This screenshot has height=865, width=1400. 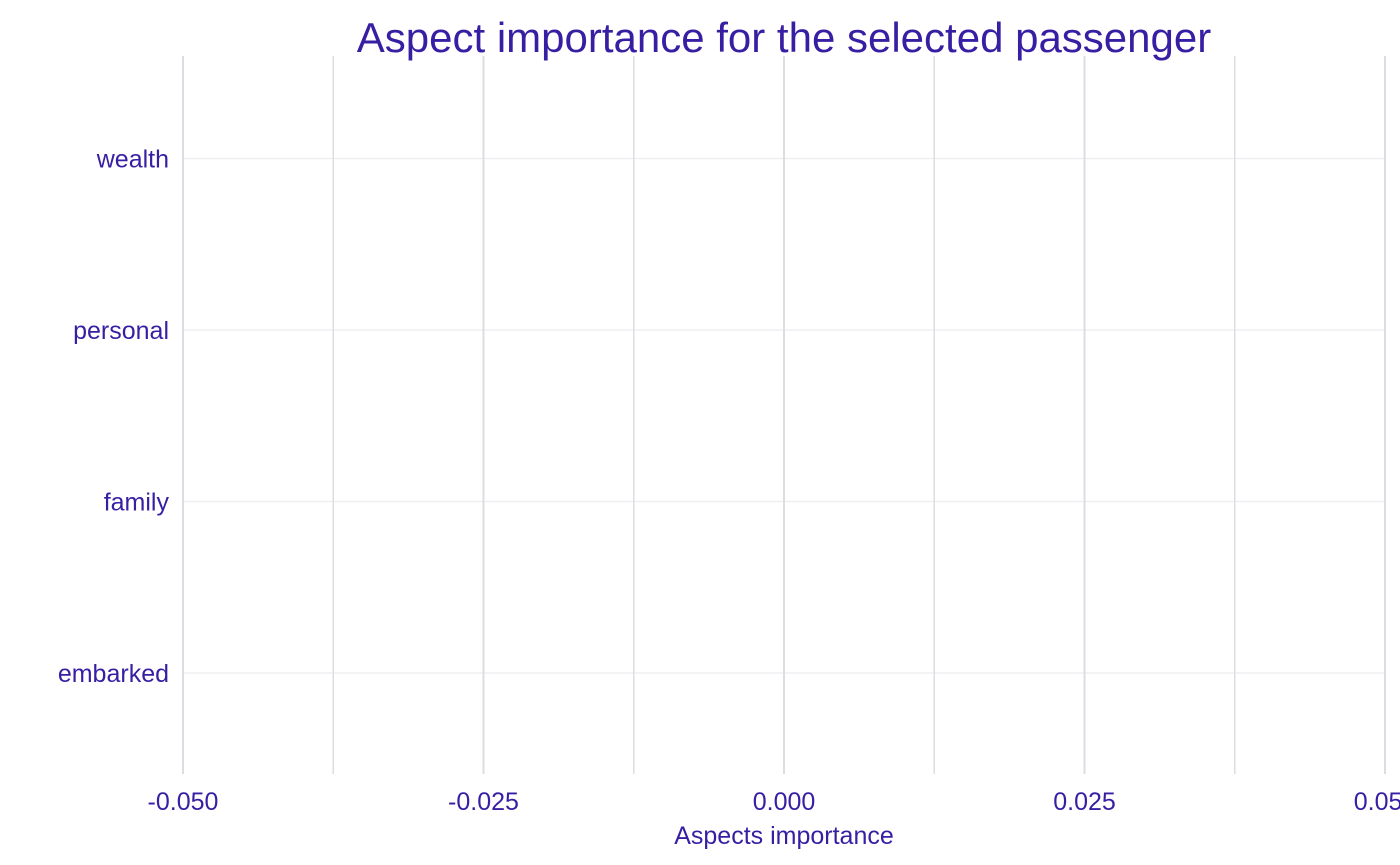 What do you see at coordinates (784, 802) in the screenshot?
I see `x-tick-label: 0.000` at bounding box center [784, 802].